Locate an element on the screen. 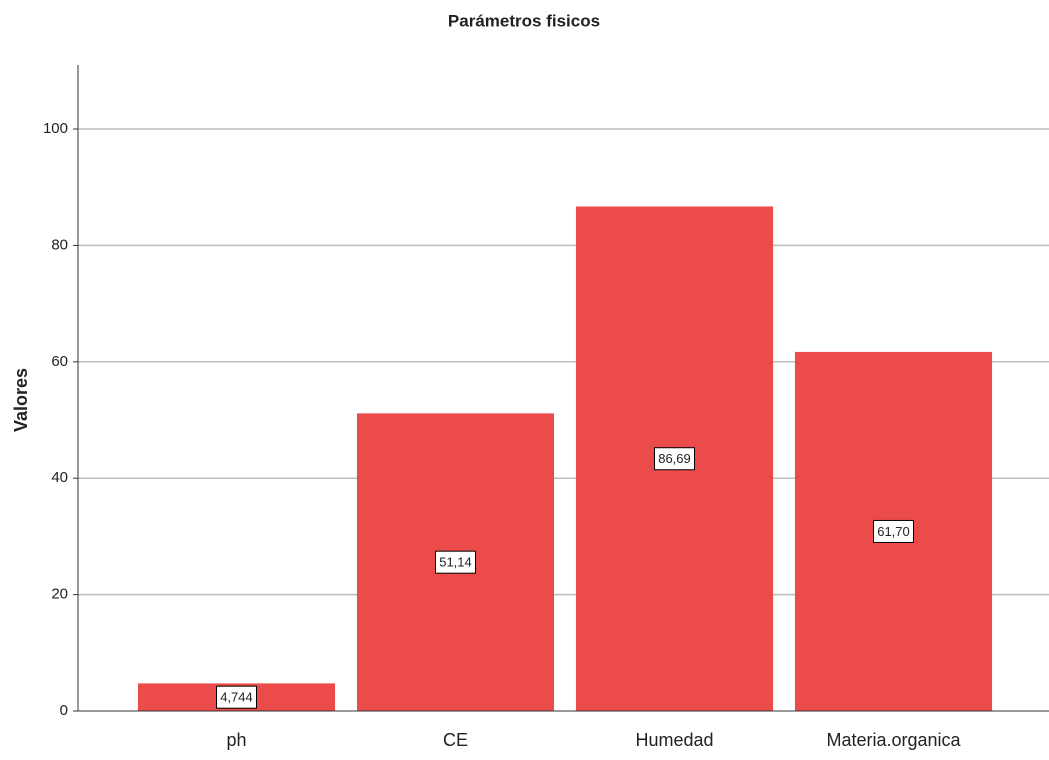 The image size is (1049, 760). y-tick-label: 0 is located at coordinates (64, 710).